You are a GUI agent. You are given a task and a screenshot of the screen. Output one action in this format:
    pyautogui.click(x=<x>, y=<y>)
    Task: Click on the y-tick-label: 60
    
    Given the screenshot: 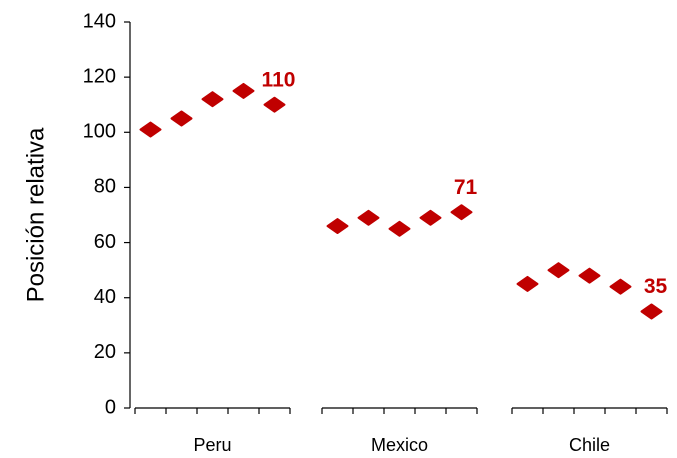 What is the action you would take?
    pyautogui.click(x=105, y=242)
    